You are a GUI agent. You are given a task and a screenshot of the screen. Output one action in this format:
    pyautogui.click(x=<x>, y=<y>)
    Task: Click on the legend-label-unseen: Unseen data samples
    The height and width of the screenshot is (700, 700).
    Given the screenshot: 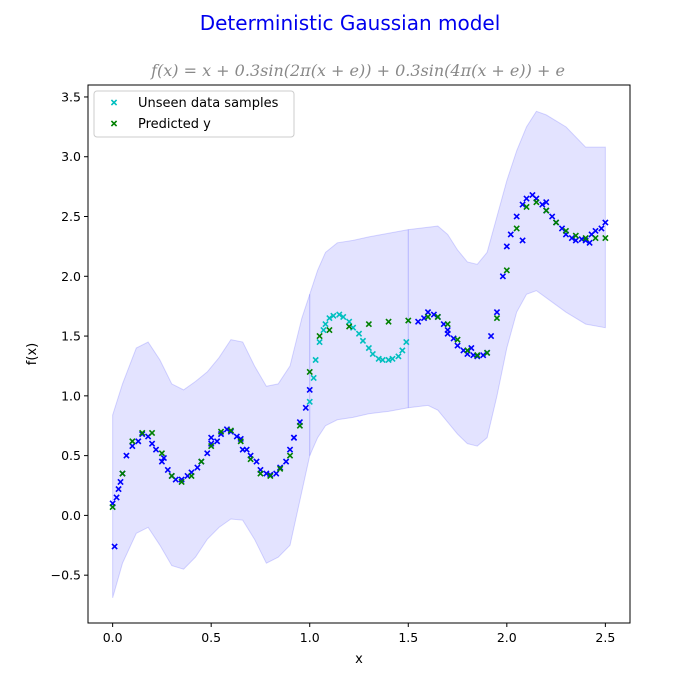 What is the action you would take?
    pyautogui.click(x=208, y=103)
    